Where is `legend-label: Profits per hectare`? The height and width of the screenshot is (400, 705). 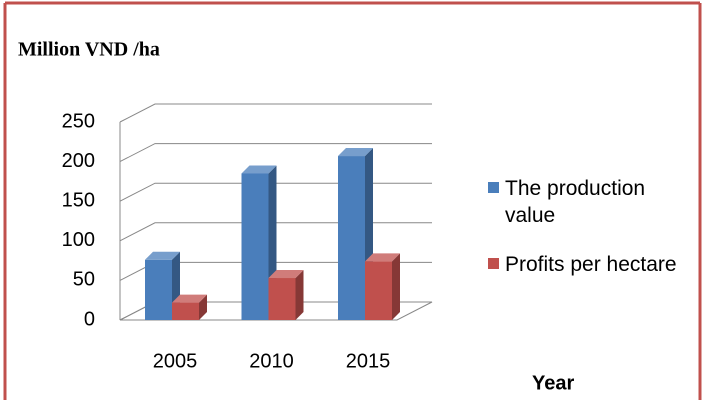 legend-label: Profits per hectare is located at coordinates (591, 264).